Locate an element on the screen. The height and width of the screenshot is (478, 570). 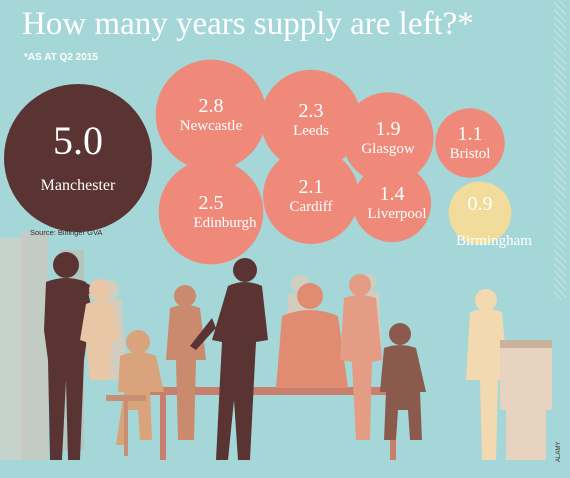
bubble-city-label: Manchester is located at coordinates (78, 185).